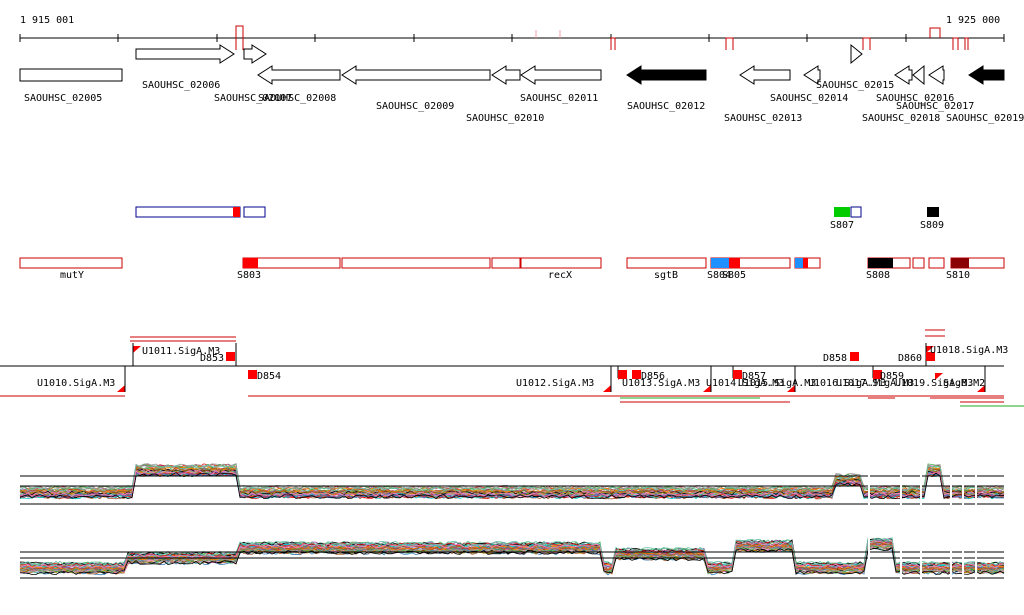 The width and height of the screenshot is (1024, 615). Describe the element at coordinates (745, 383) in the screenshot. I see `transcription-unit-label: U1014.SigA.M3` at that location.